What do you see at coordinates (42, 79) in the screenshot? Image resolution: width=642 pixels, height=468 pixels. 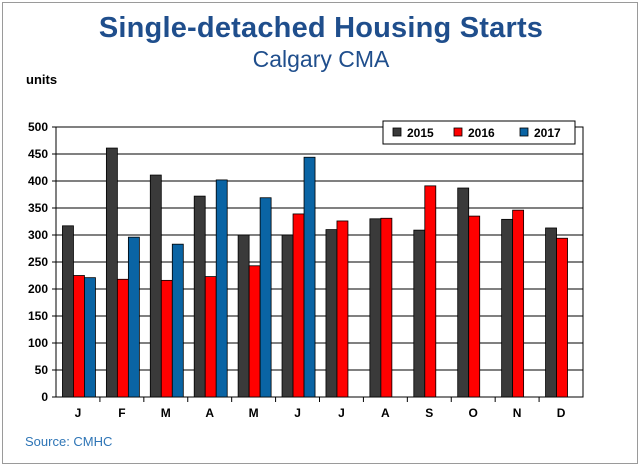 I see `y-axis-units-label: units` at bounding box center [42, 79].